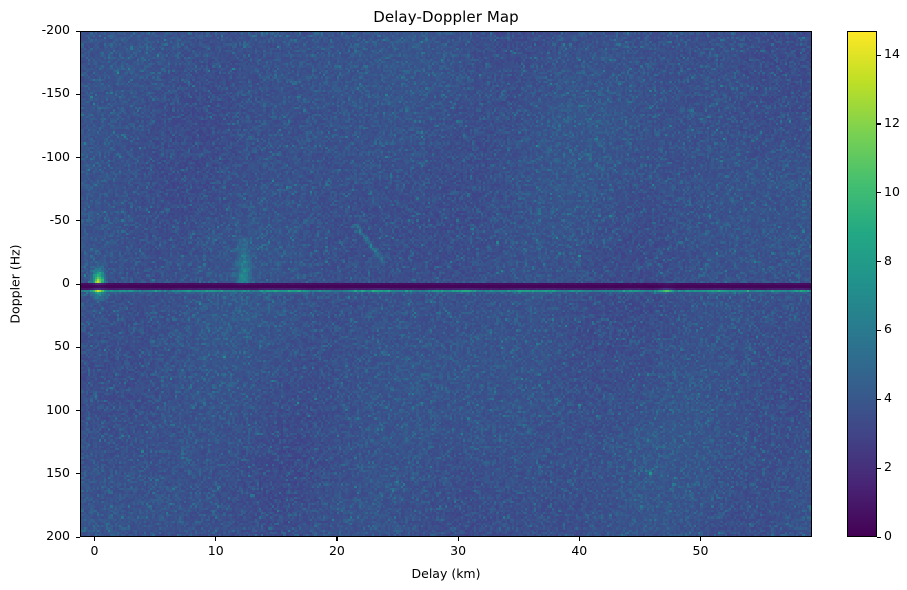  What do you see at coordinates (94, 550) in the screenshot?
I see `x-tick-label: 0` at bounding box center [94, 550].